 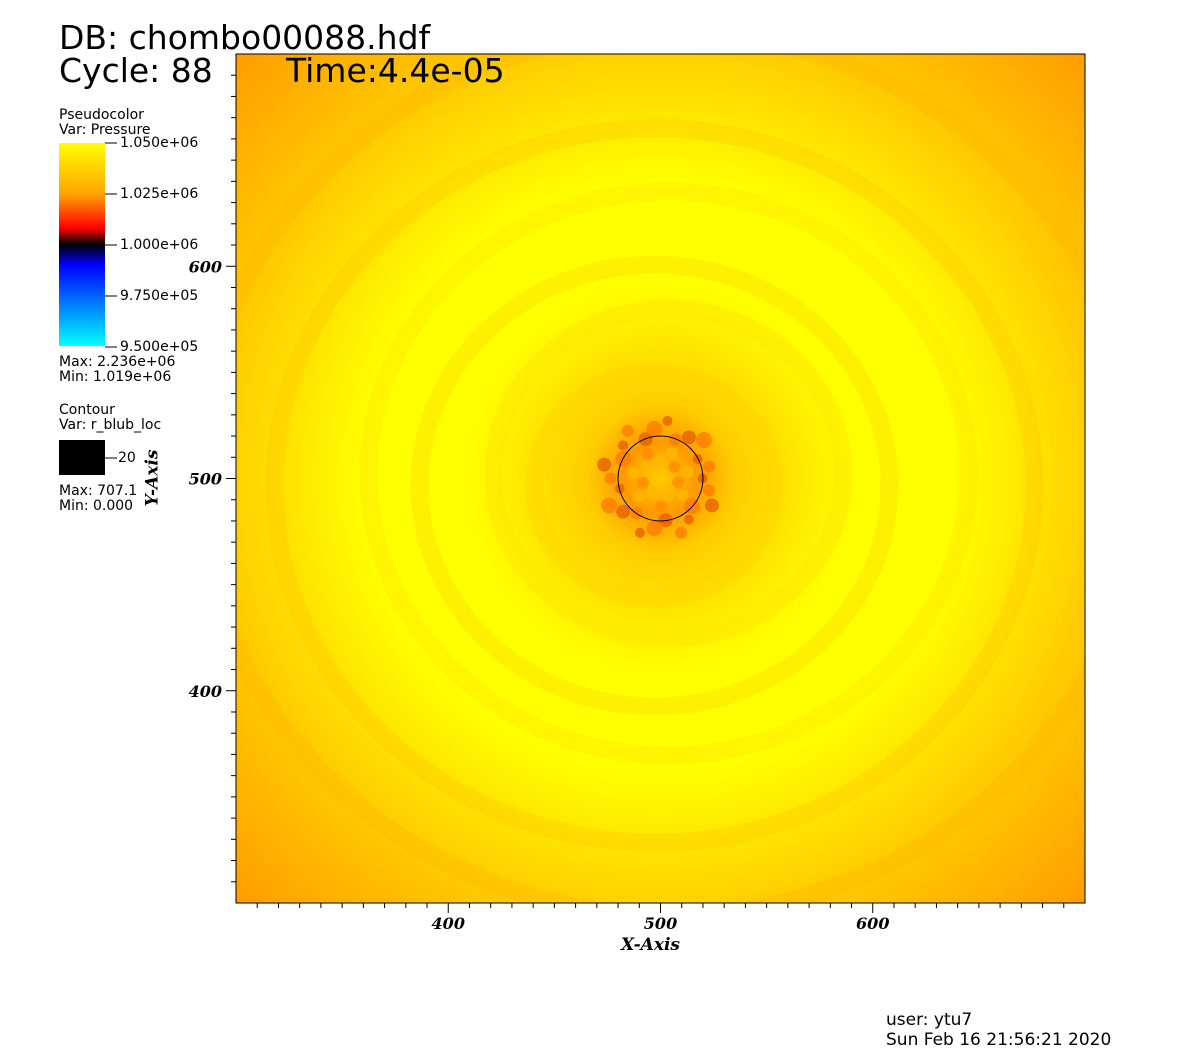 What do you see at coordinates (159, 296) in the screenshot?
I see `colorbar-tick-label: 9.750e+05` at bounding box center [159, 296].